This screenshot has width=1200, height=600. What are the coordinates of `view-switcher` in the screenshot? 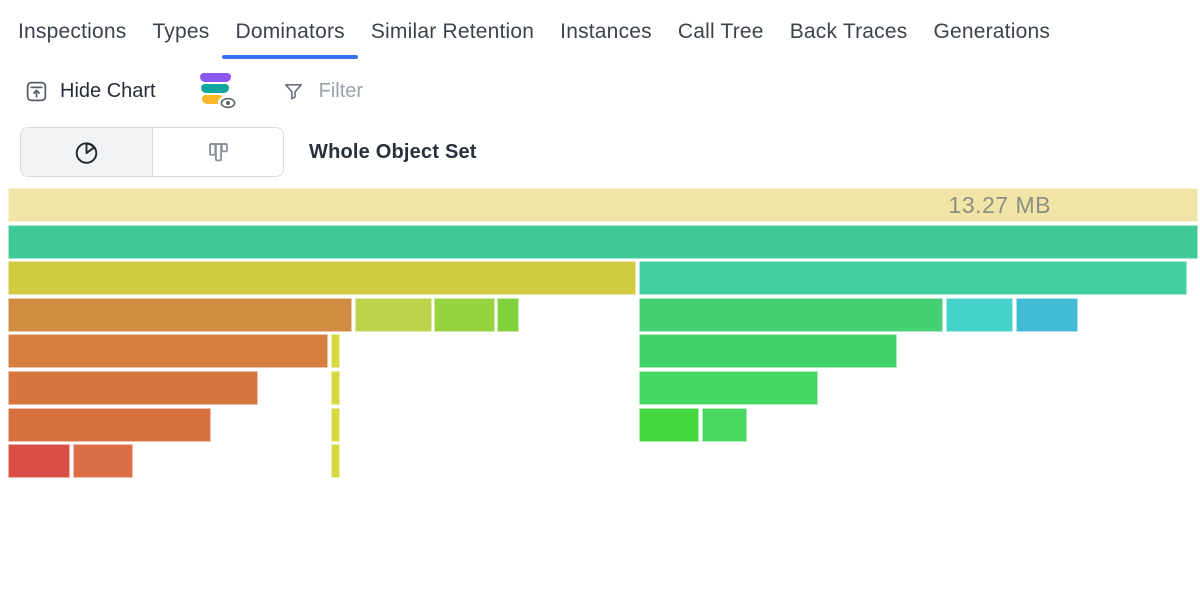 It's located at (152, 152).